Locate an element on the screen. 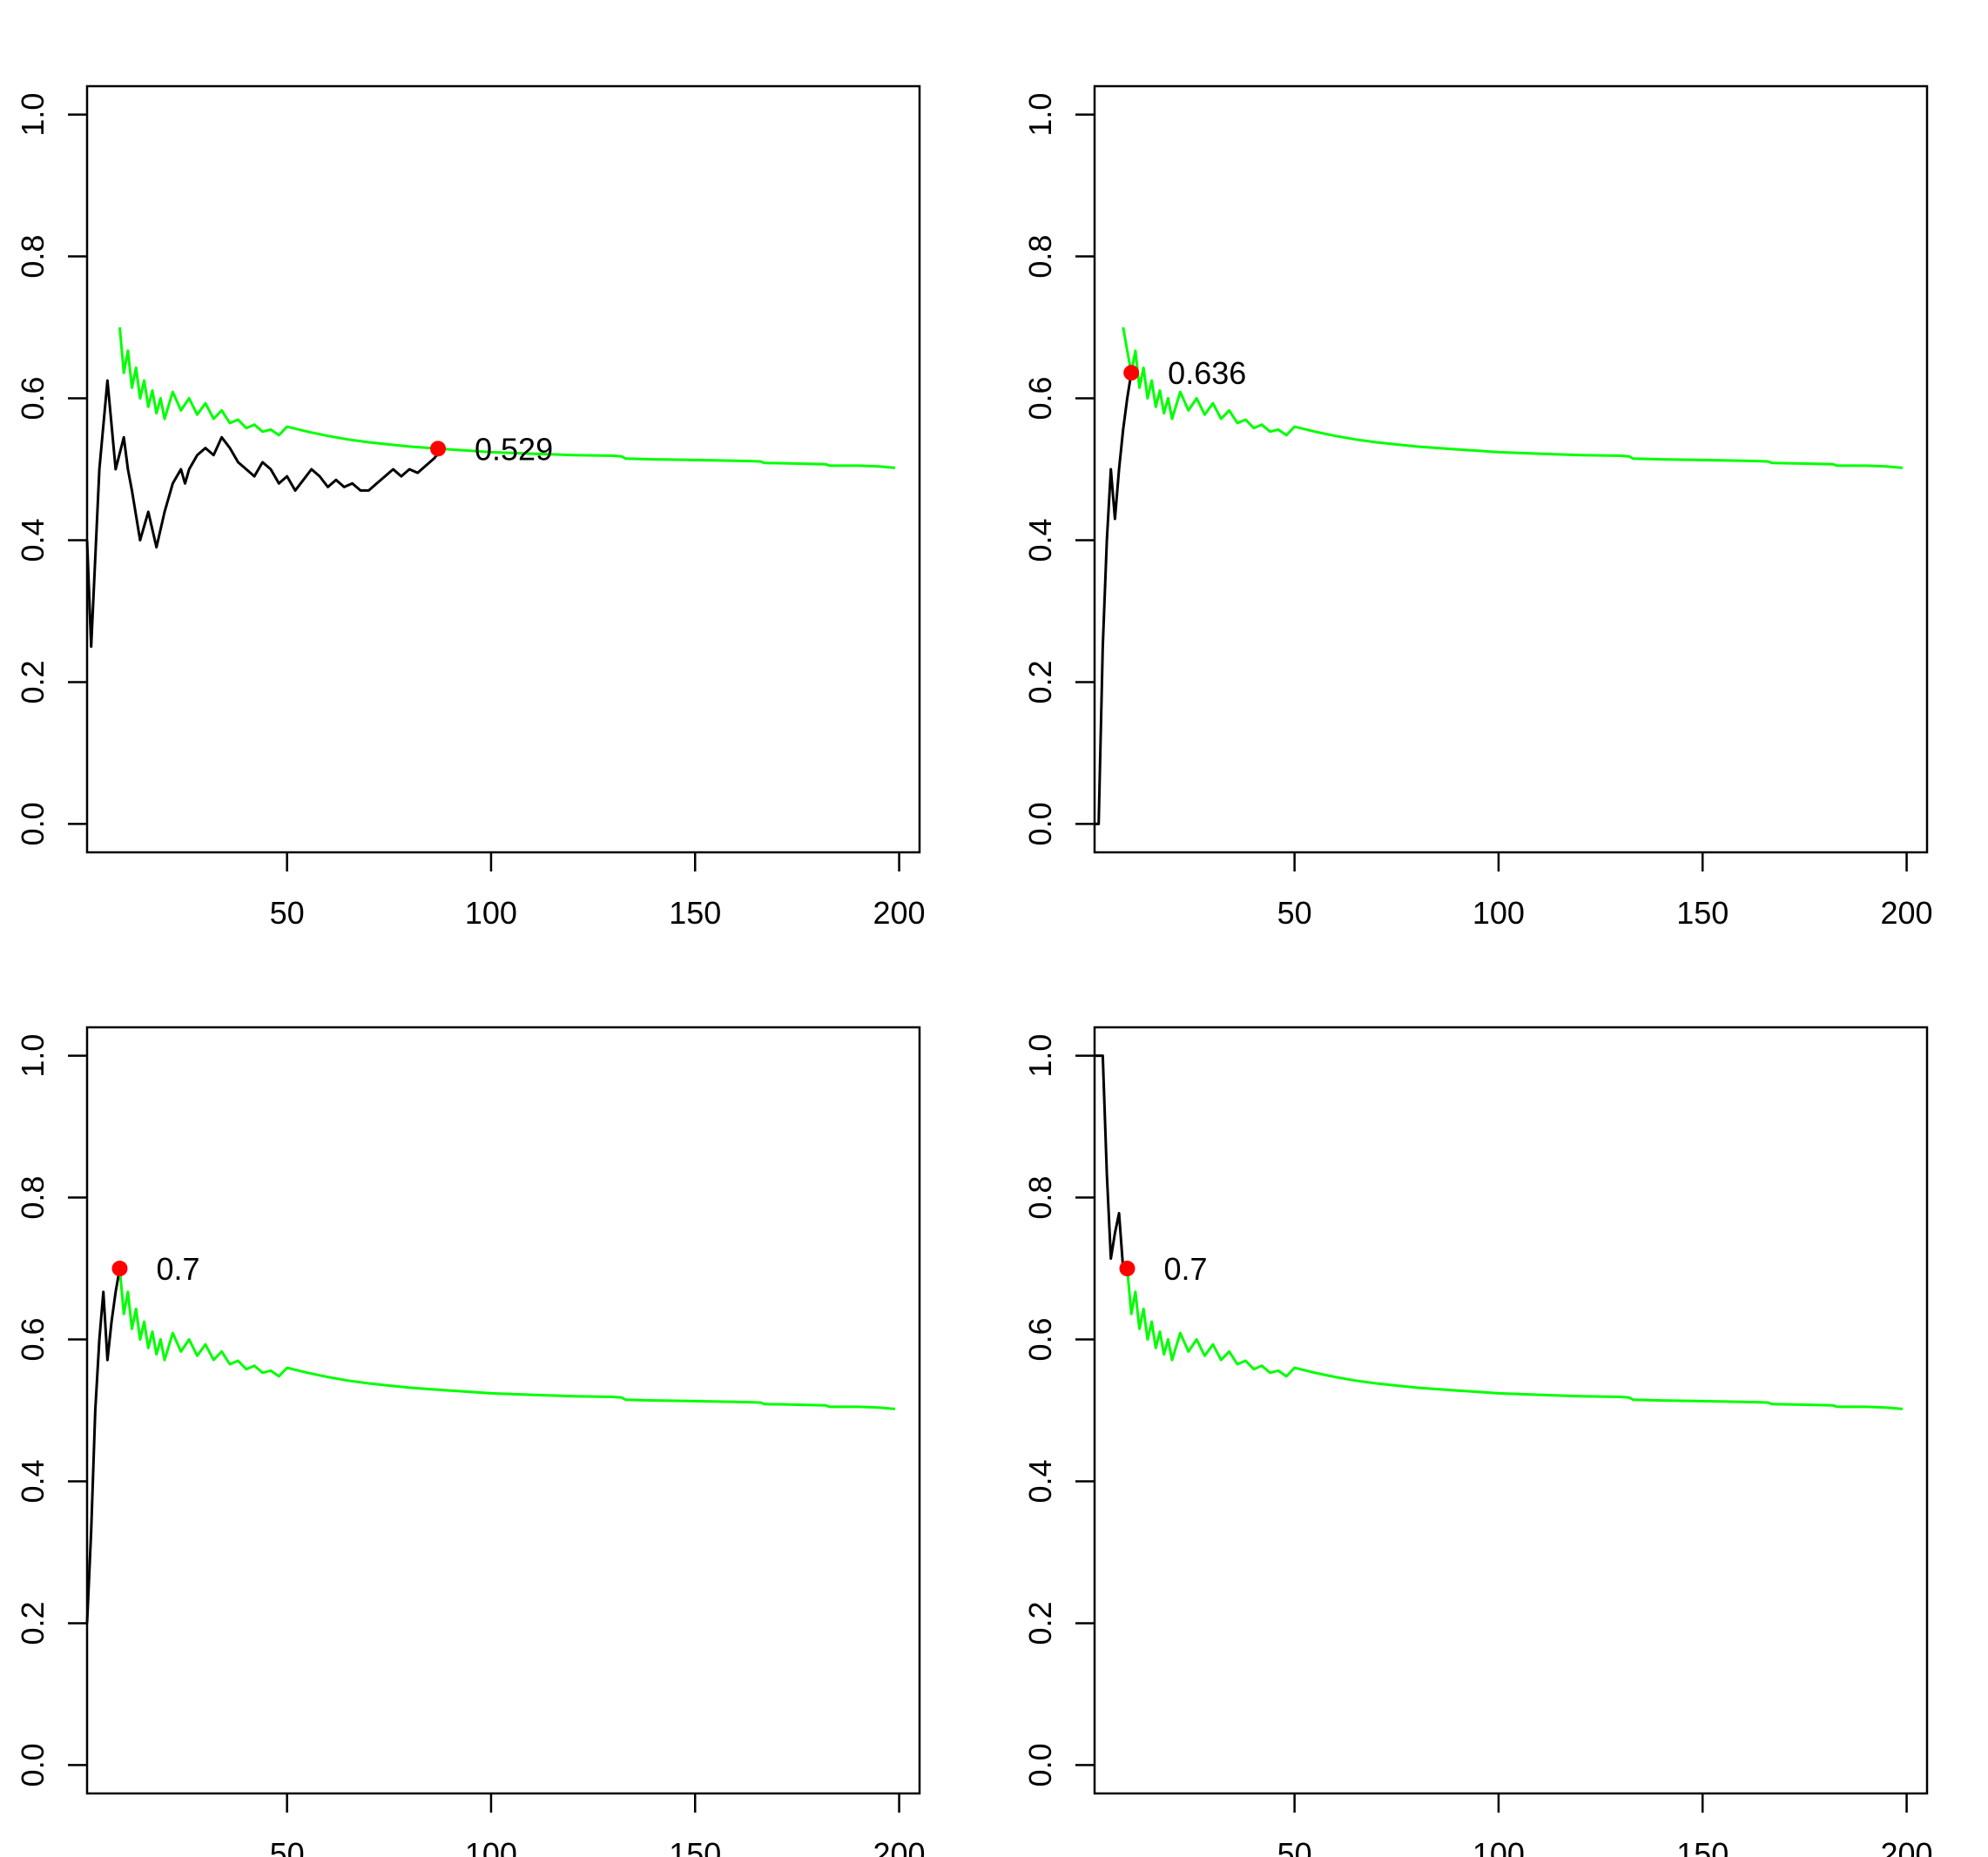  marker-value-label: 0.636 is located at coordinates (1207, 373).